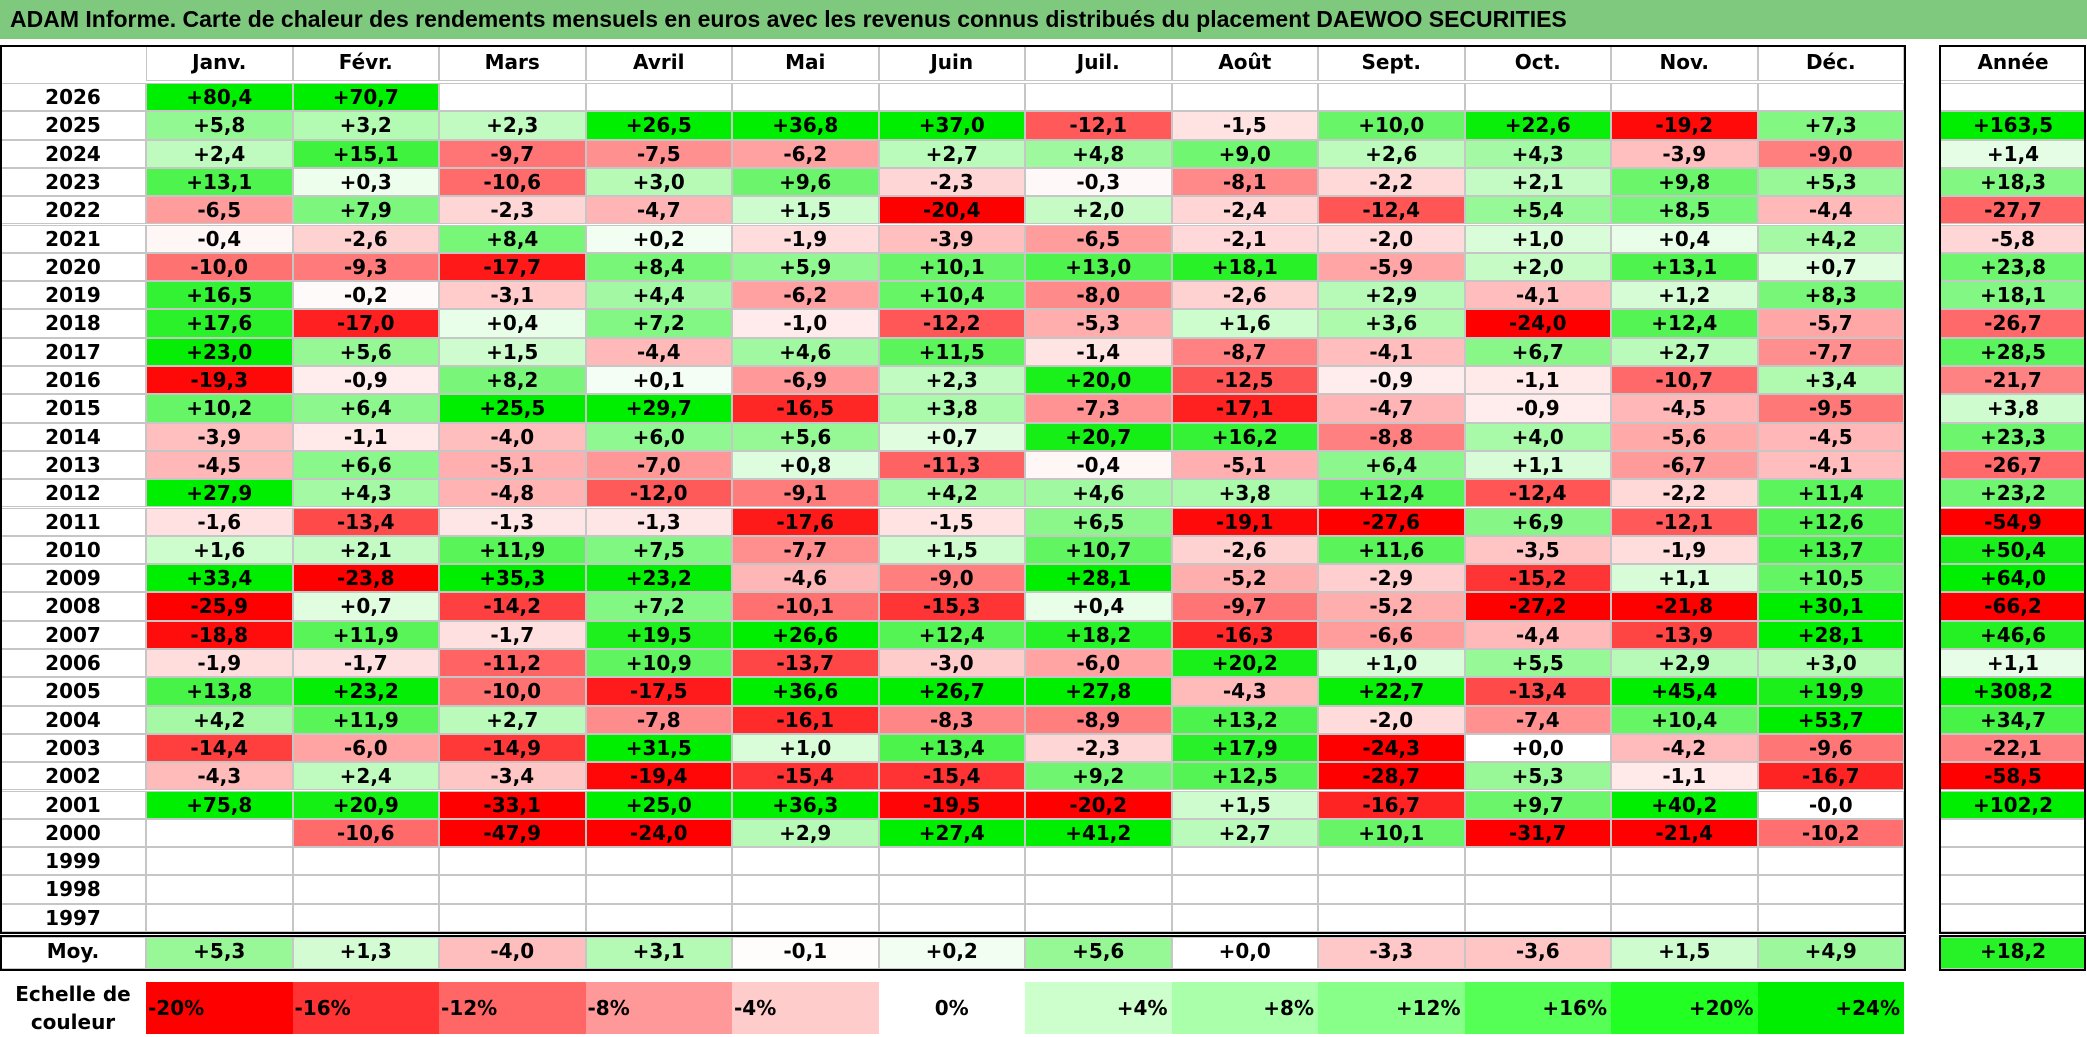 The width and height of the screenshot is (2087, 1037). I want to click on heatmap-cell: -10,0, so click(512, 691).